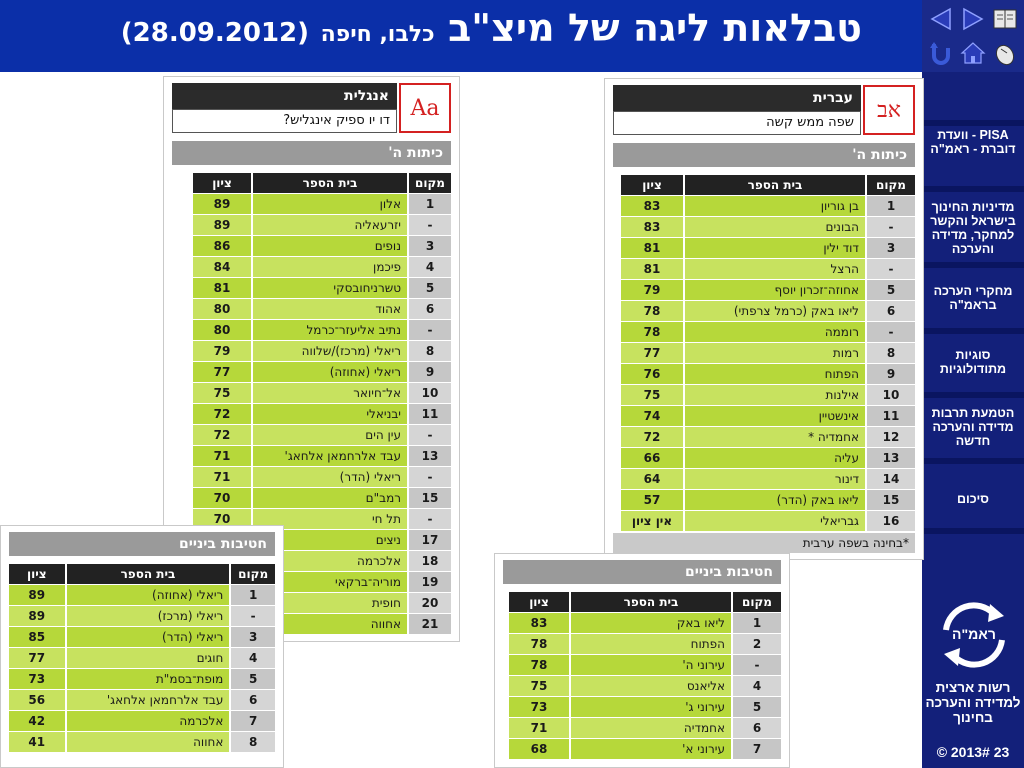 The width and height of the screenshot is (1024, 768). I want to click on table-row: 6 אהוד 80, so click(311, 308).